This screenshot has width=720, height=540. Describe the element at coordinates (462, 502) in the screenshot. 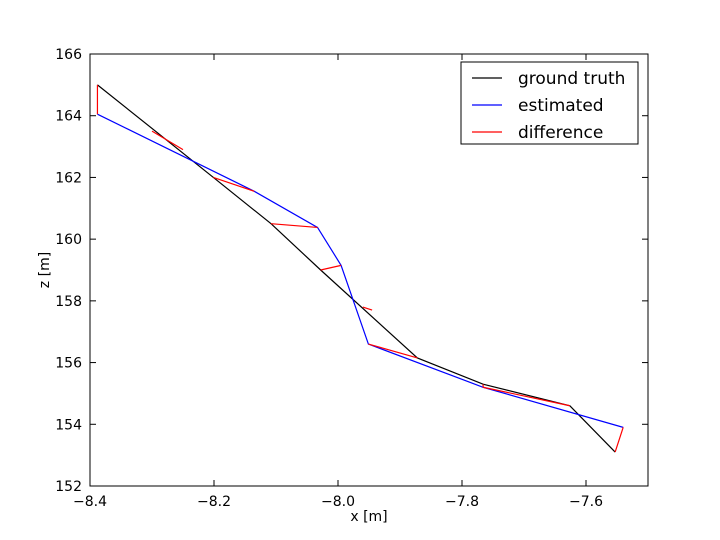

I see `x-tick-label: −7.8` at that location.